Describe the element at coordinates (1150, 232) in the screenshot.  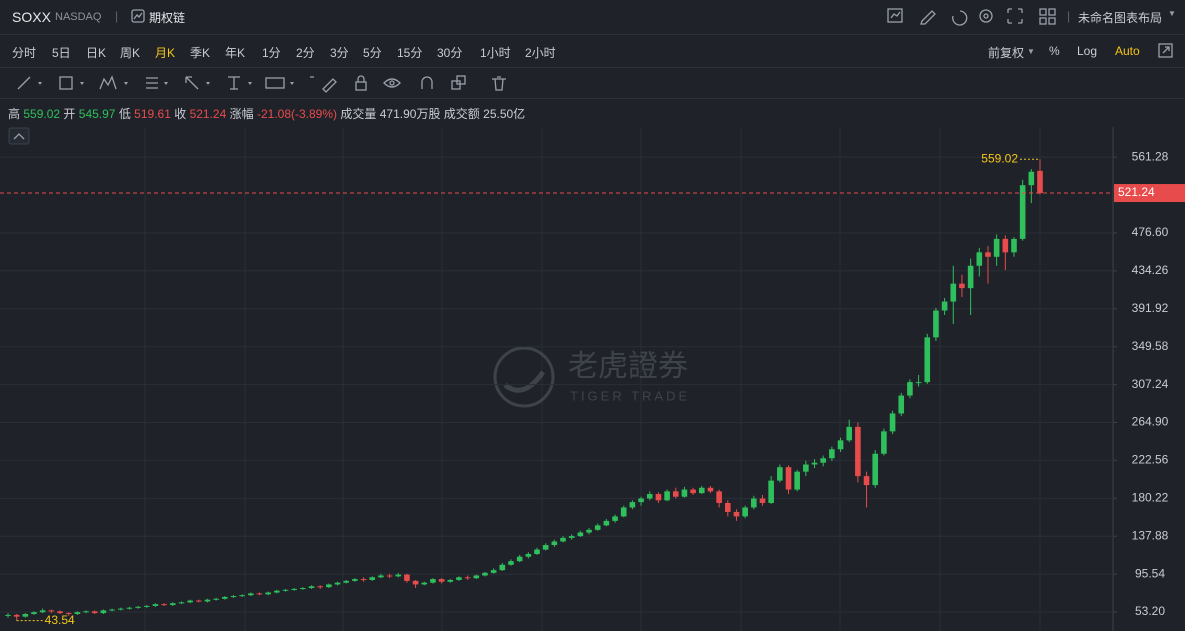
I see `y-tick-label: 476.60` at that location.